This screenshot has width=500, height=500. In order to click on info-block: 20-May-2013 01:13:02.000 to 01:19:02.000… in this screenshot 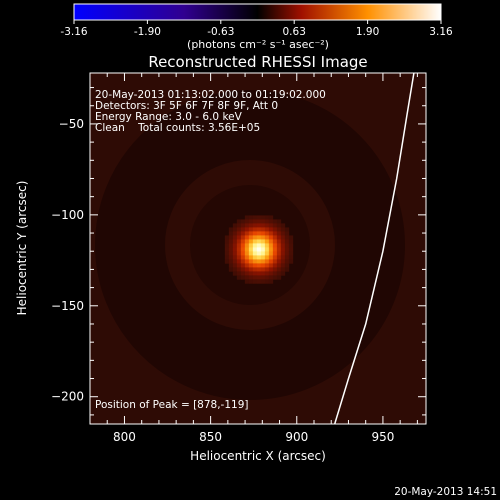, I will do `click(210, 111)`.